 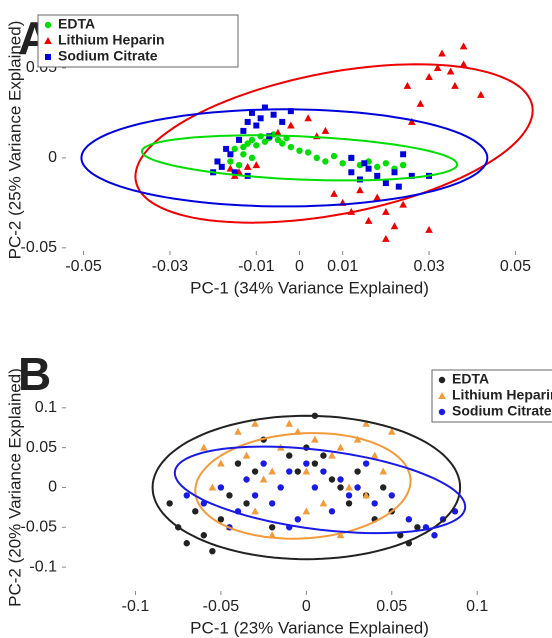 I want to click on x-tick-label: -0.05, so click(x=83, y=266).